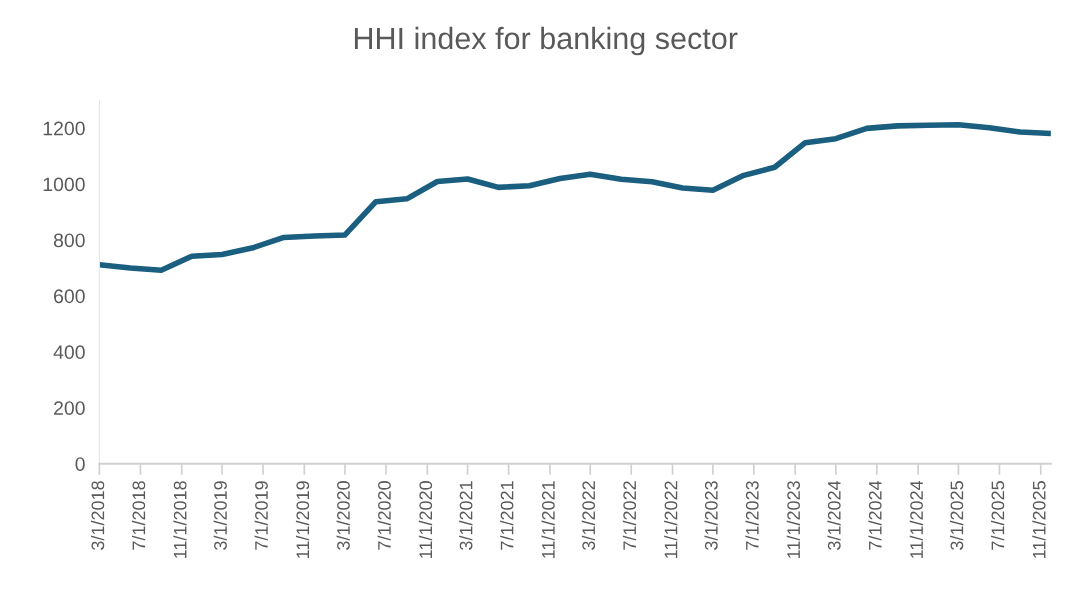 The image size is (1069, 596). What do you see at coordinates (64, 184) in the screenshot?
I see `y-tick-label: 1000` at bounding box center [64, 184].